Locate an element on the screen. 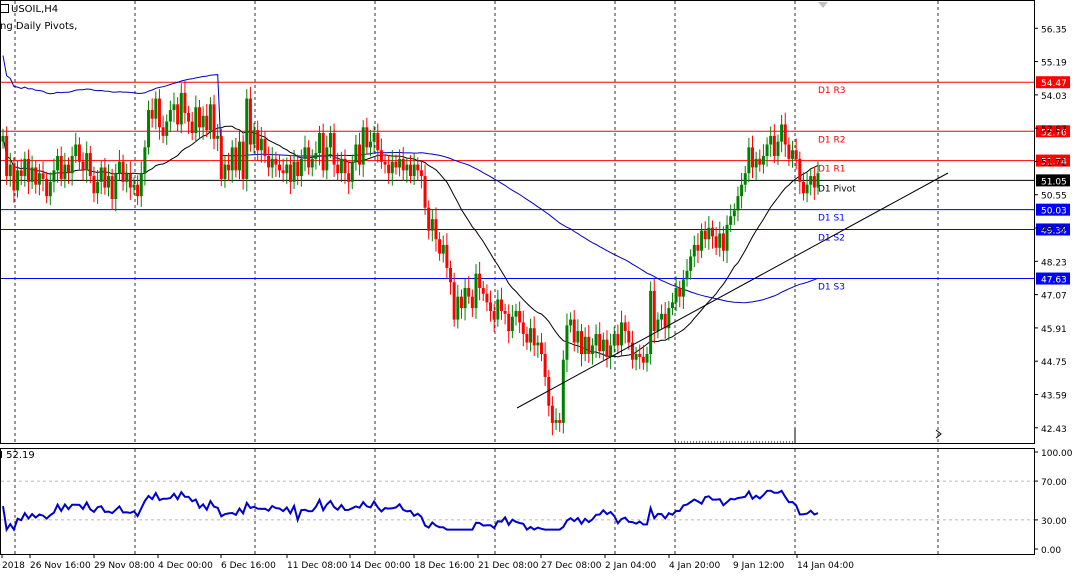 This screenshot has width=1075, height=581. sub-tick-label: 0.00 is located at coordinates (1051, 551).